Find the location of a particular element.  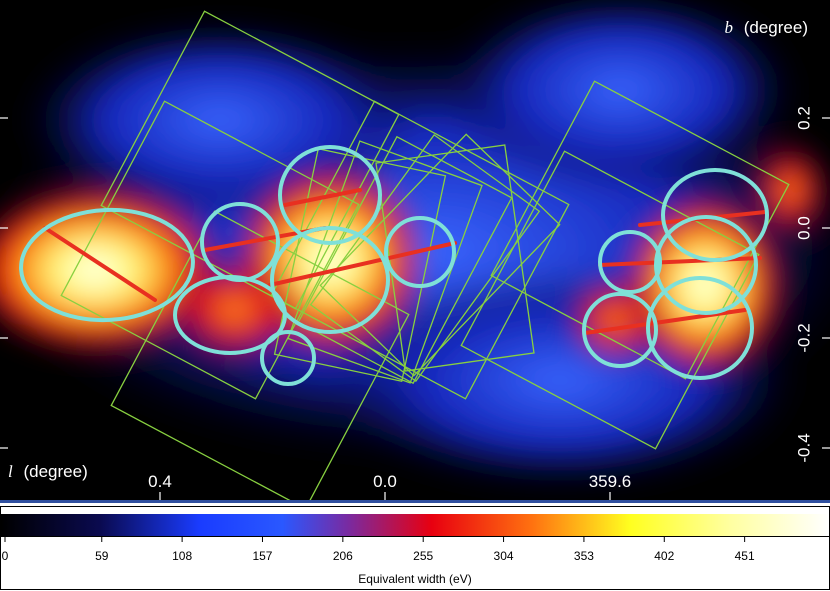

x-tick-label: 359.6 is located at coordinates (610, 481).